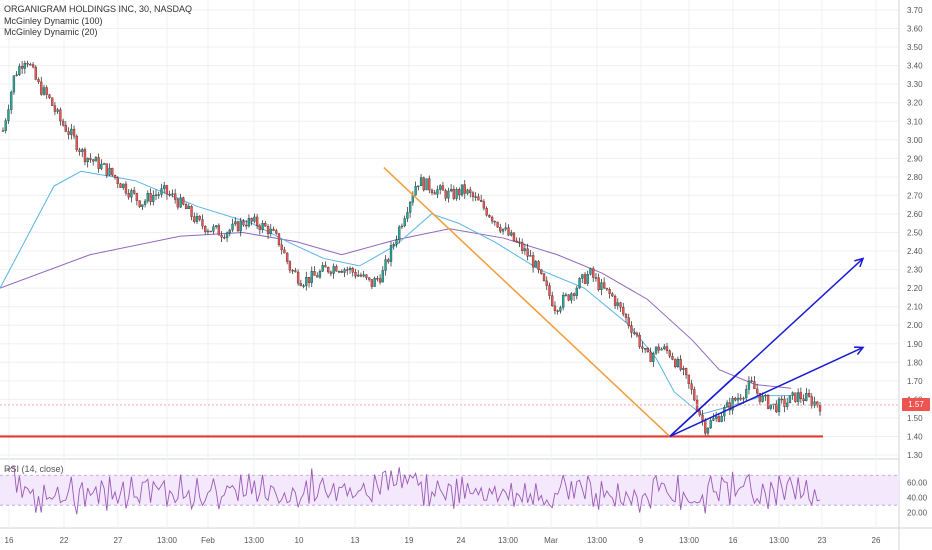  I want to click on rsi-legend: RSI (14, close), so click(34, 469).